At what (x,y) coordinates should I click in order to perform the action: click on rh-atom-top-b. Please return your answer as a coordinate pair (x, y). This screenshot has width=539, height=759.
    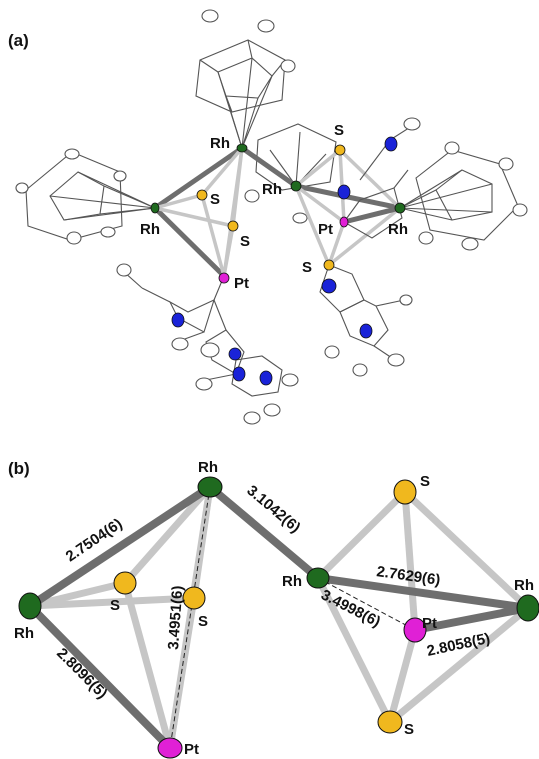
    Looking at the image, I should click on (210, 487).